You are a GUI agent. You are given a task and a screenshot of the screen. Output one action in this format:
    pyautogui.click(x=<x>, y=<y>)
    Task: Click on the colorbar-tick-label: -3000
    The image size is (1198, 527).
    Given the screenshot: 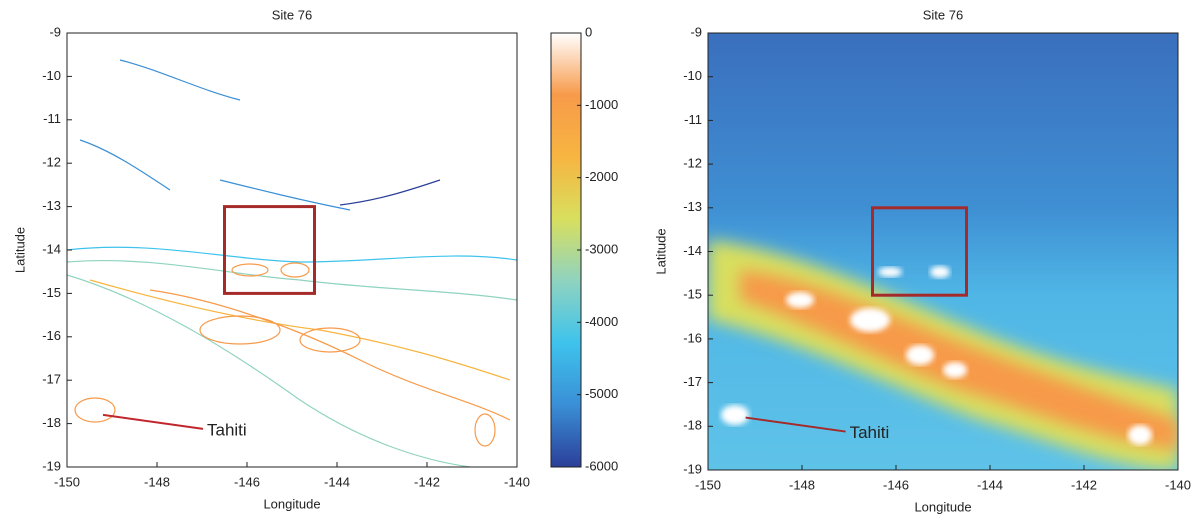 What is the action you would take?
    pyautogui.click(x=601, y=248)
    